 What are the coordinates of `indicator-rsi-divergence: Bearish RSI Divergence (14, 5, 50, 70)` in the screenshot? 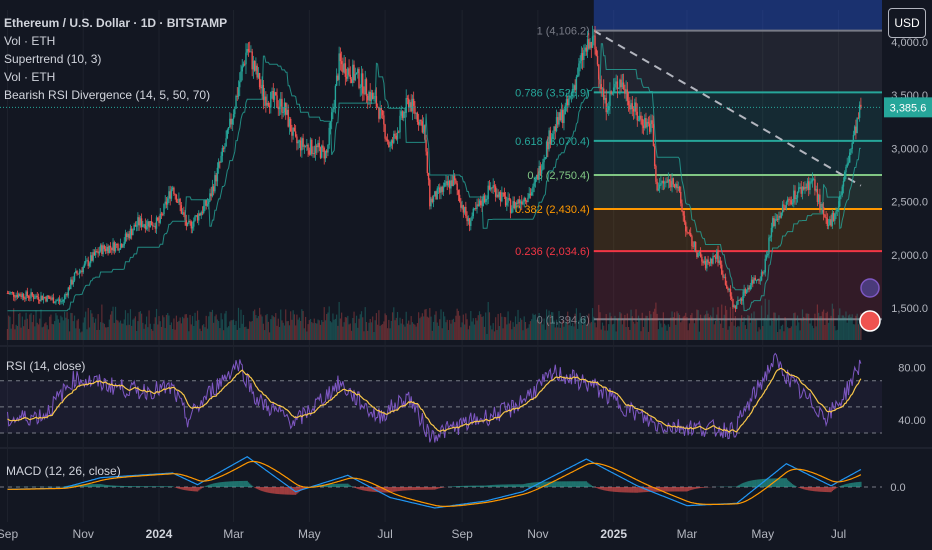 It's located at (107, 95).